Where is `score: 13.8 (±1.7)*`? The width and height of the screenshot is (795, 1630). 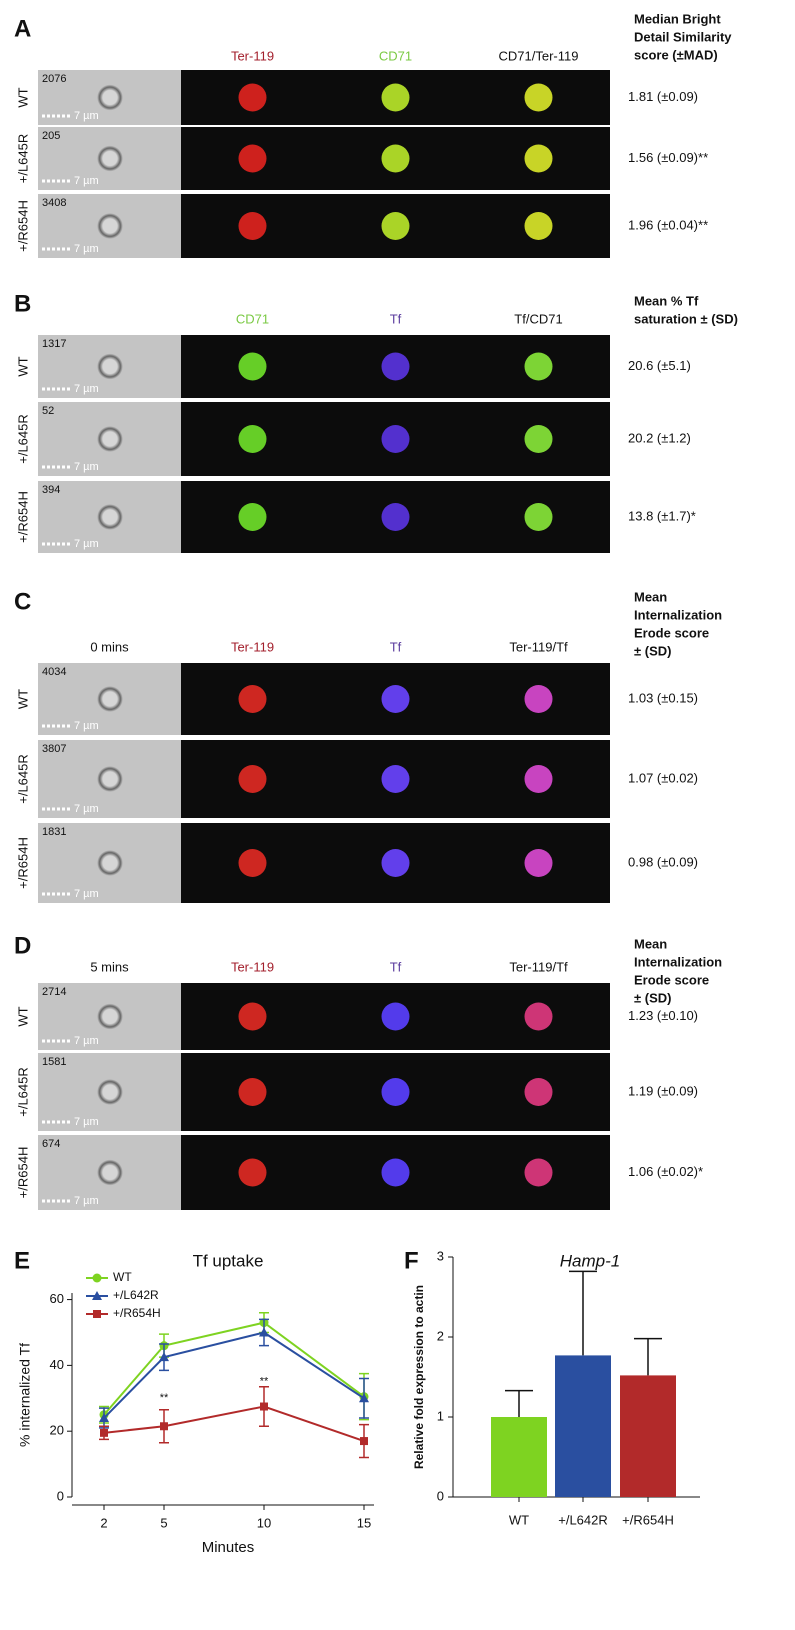
score: 13.8 (±1.7)* is located at coordinates (662, 515).